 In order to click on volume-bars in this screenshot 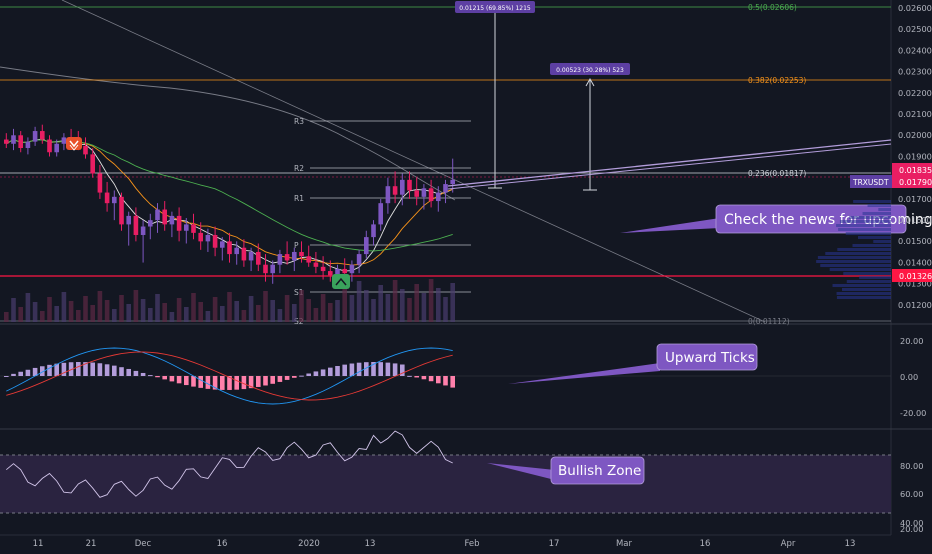, I will do `click(229, 300)`.